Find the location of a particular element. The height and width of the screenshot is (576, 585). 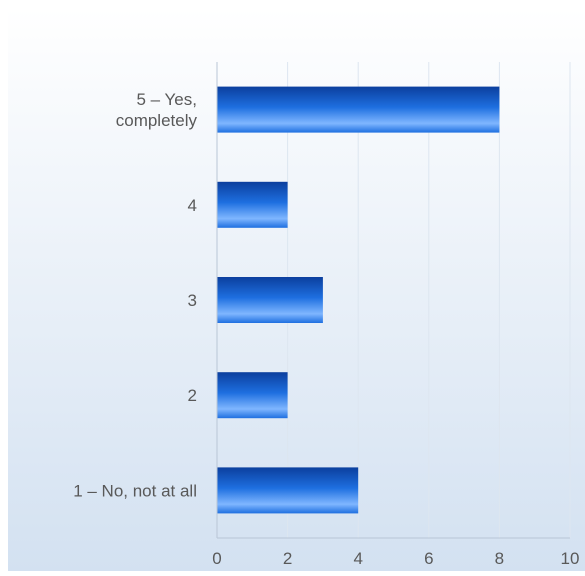

category-label-5: 1 – No, not at all is located at coordinates (135, 490).